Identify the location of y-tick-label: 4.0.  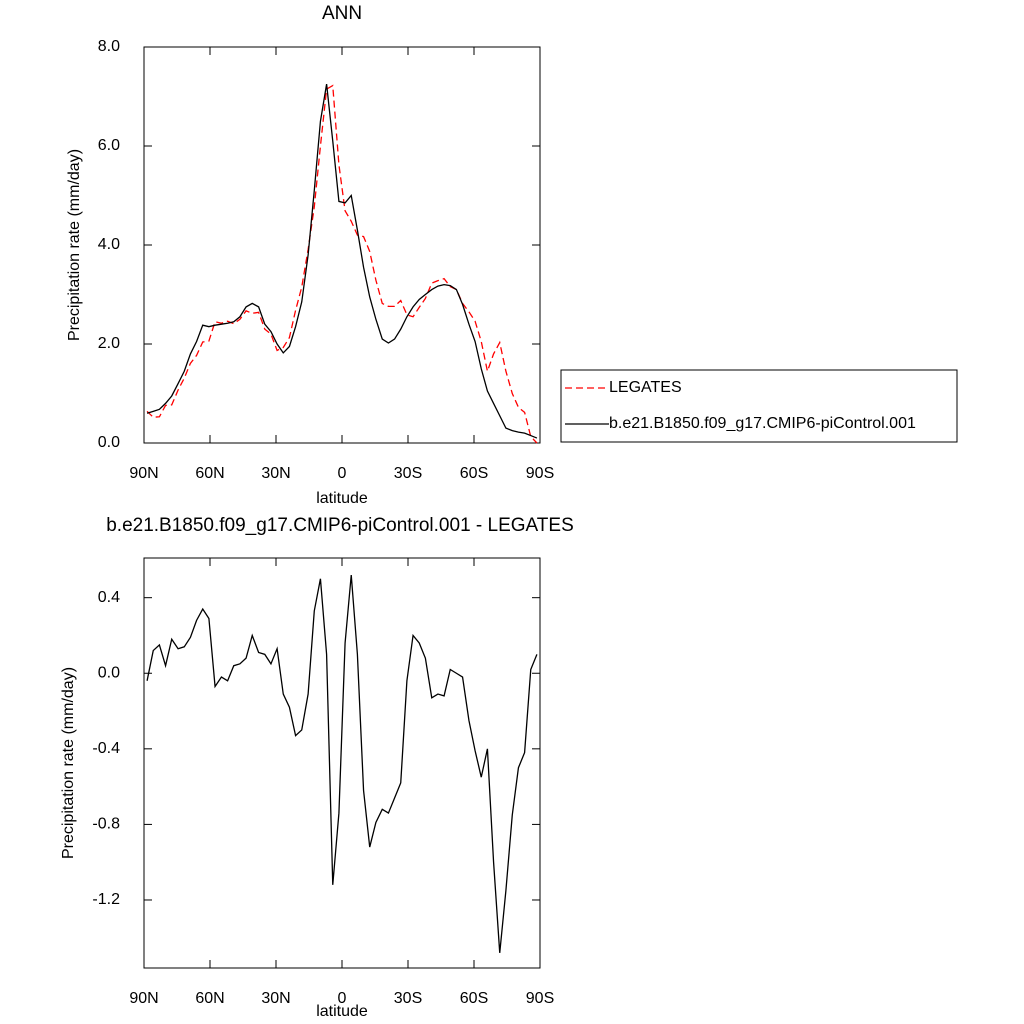
(109, 244).